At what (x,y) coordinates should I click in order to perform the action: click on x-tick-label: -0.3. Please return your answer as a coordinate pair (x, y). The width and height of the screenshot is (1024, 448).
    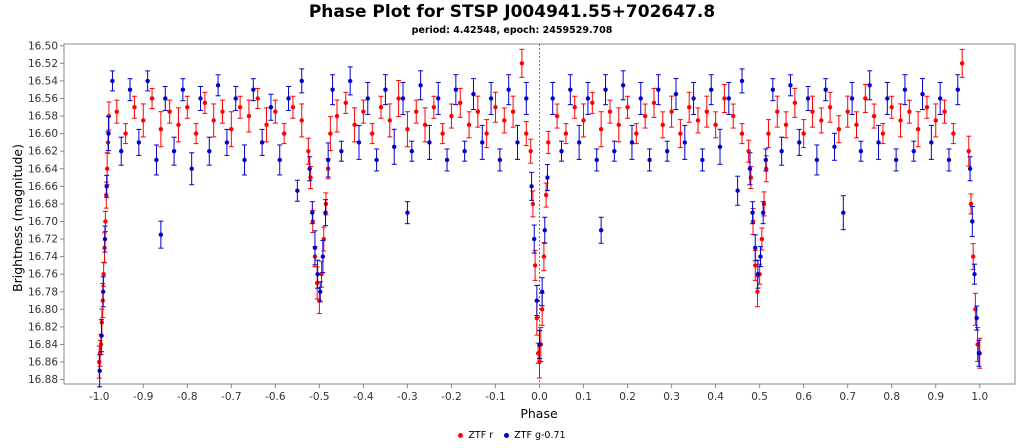
    Looking at the image, I should click on (407, 397).